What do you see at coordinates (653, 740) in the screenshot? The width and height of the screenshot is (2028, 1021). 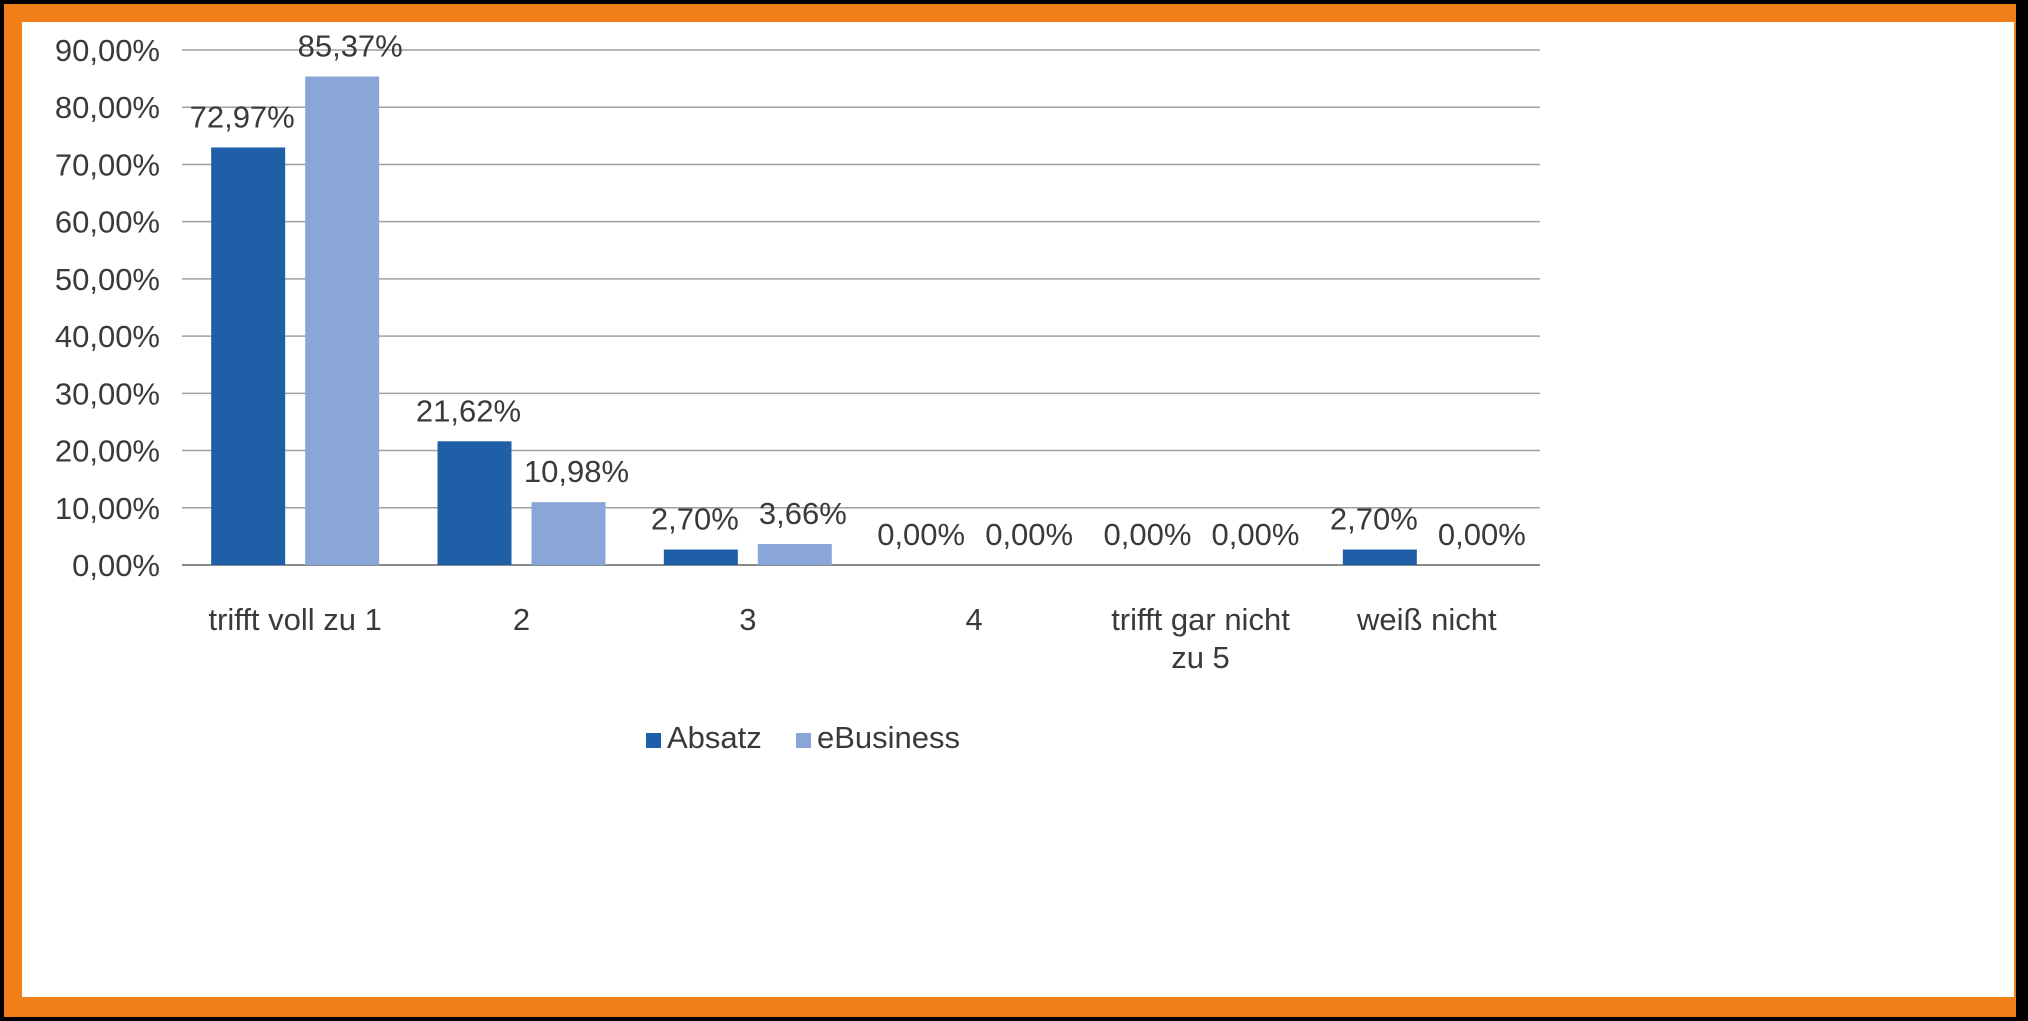 I see `legend-swatch-absatz` at bounding box center [653, 740].